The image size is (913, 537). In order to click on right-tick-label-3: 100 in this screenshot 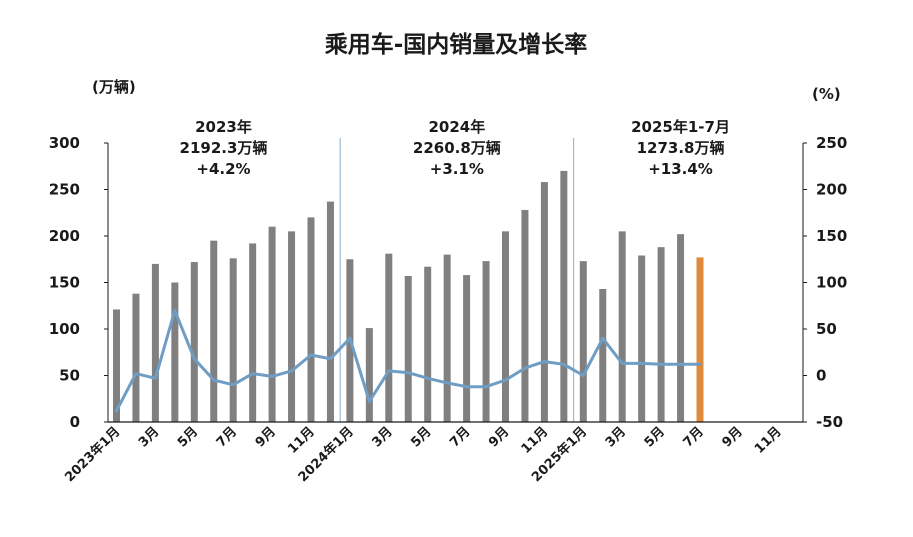, I will do `click(831, 283)`.